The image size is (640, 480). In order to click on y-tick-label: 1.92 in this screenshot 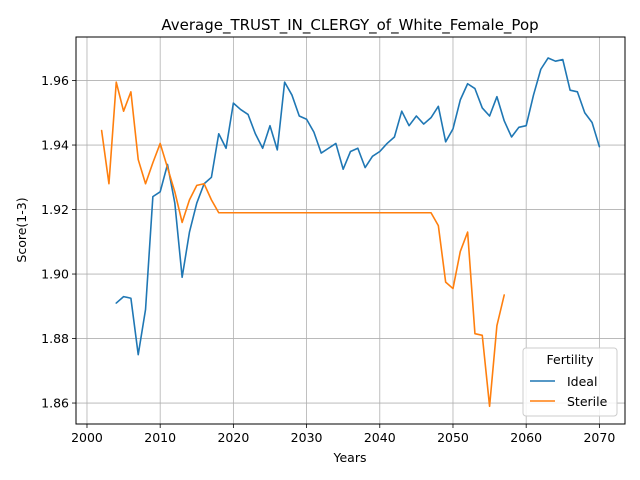, I will do `click(55, 209)`.